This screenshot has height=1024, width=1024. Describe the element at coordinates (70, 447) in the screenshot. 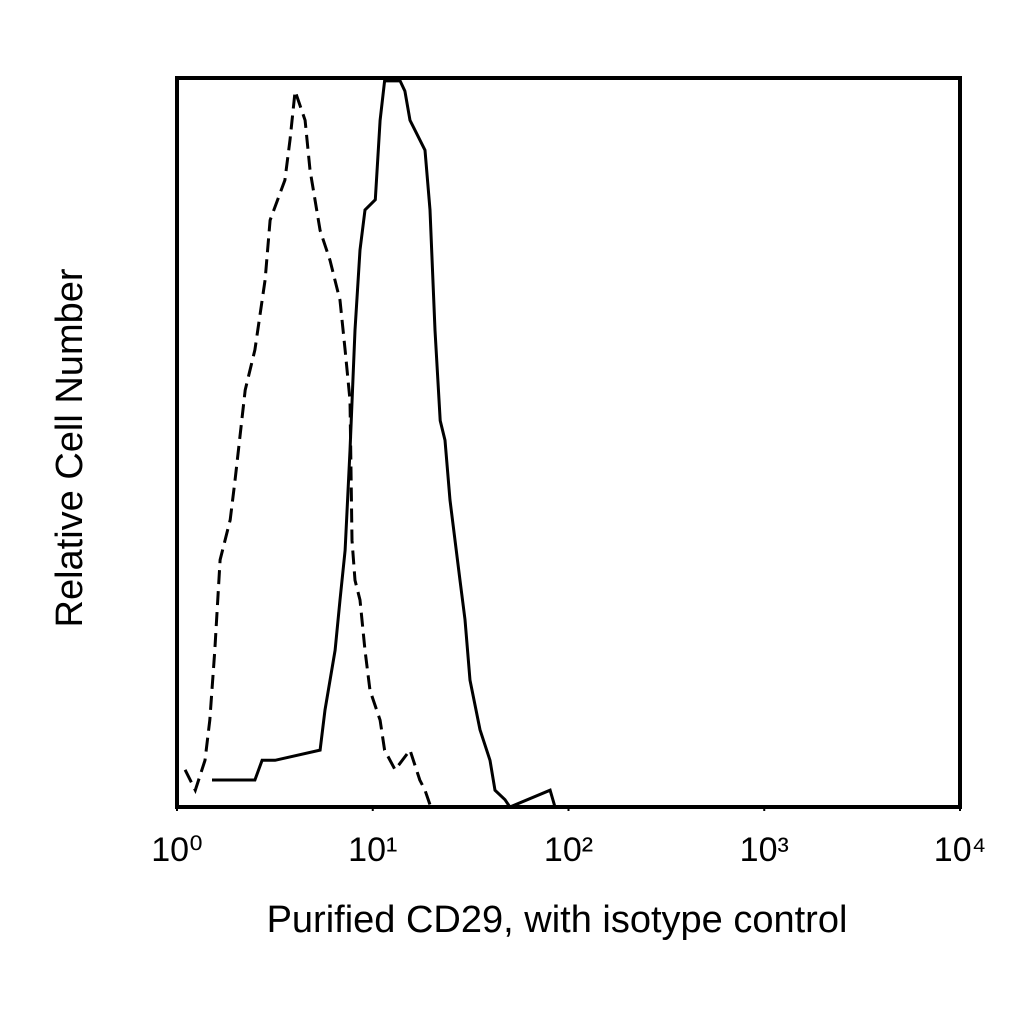

I see `y-axis-label: Relative Cell Number` at that location.